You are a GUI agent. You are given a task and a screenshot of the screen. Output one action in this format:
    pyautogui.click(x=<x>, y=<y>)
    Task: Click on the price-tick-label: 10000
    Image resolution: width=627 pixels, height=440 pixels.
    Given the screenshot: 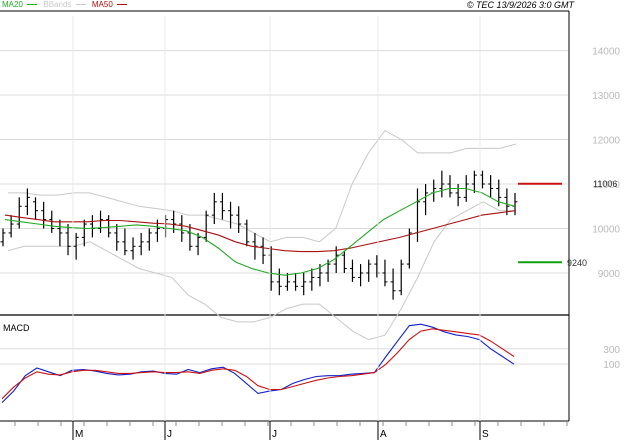 What is the action you would take?
    pyautogui.click(x=606, y=229)
    